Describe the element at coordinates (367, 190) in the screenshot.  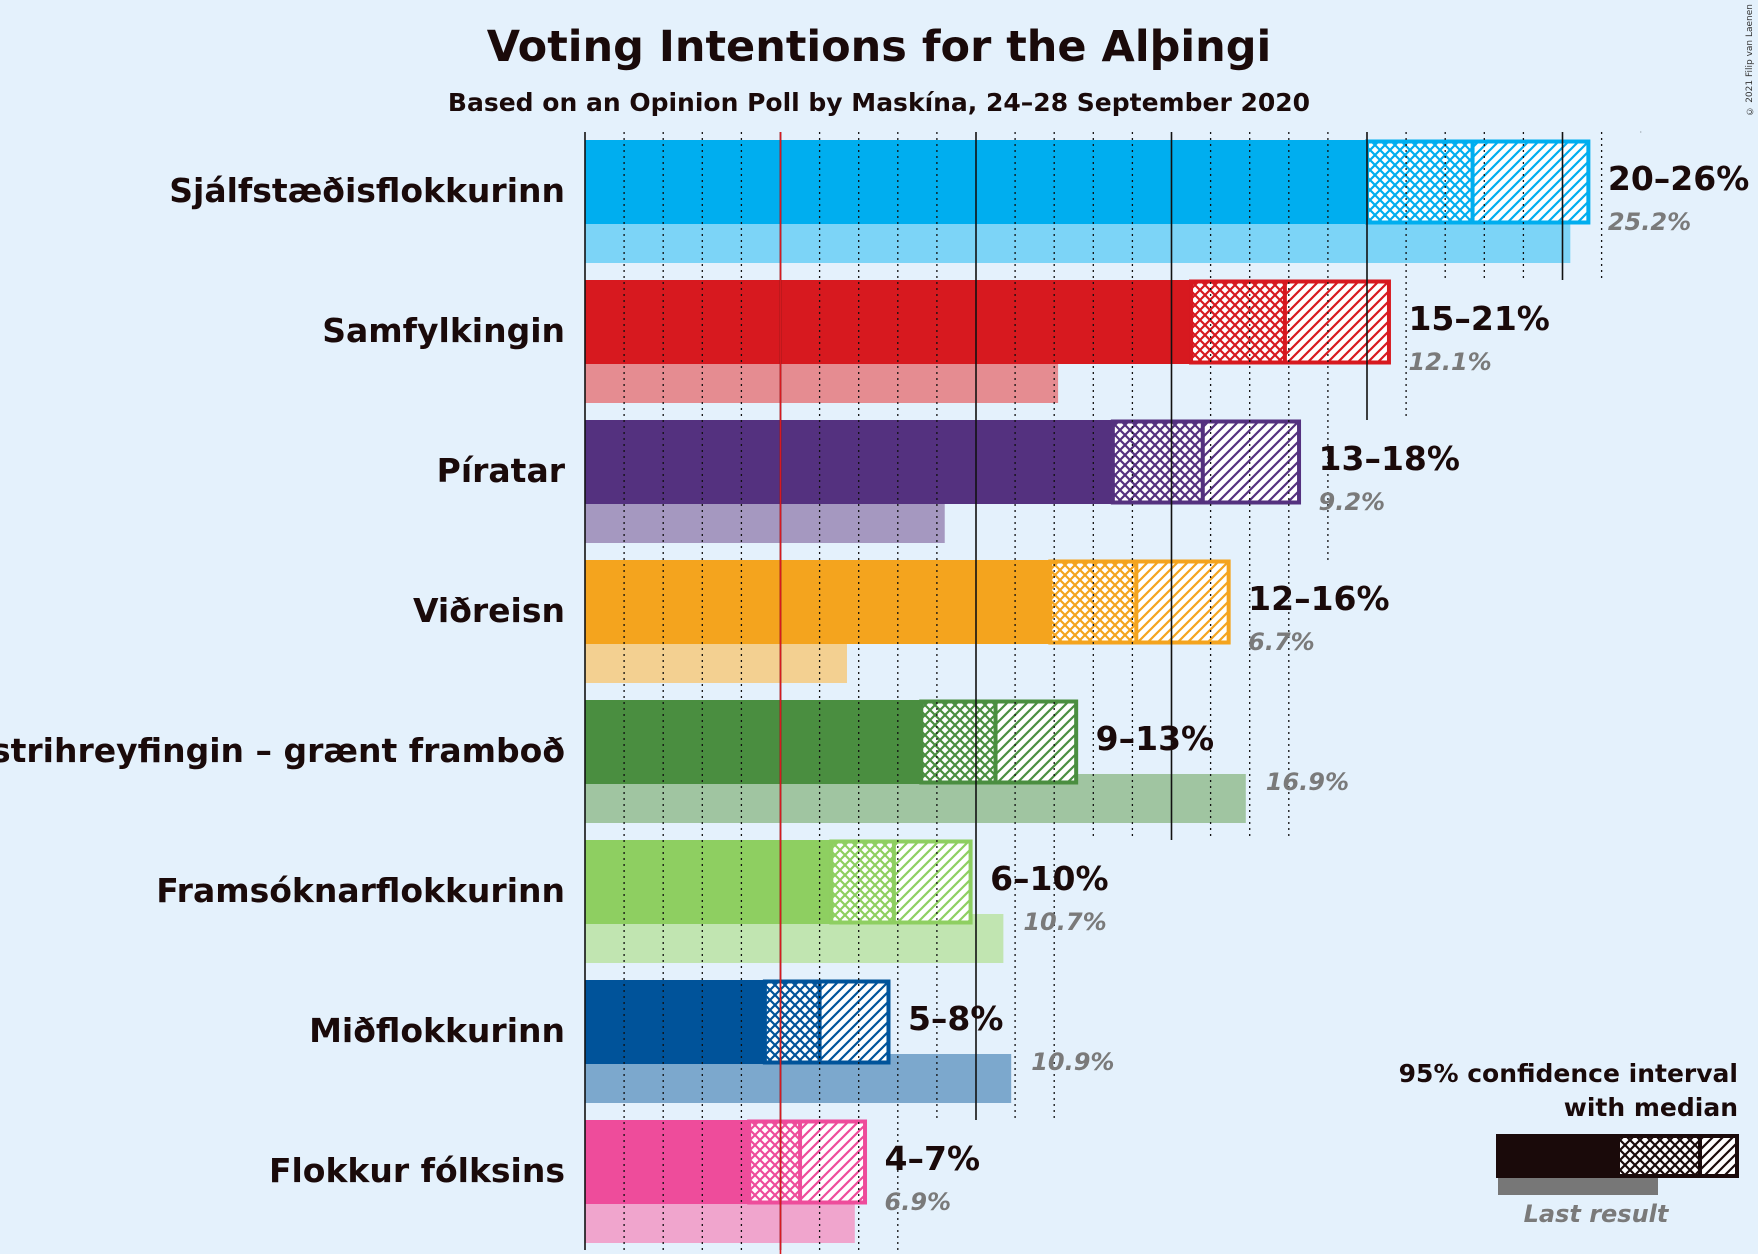
I see `party-label: Sjálfstæðisflokkurinn` at that location.